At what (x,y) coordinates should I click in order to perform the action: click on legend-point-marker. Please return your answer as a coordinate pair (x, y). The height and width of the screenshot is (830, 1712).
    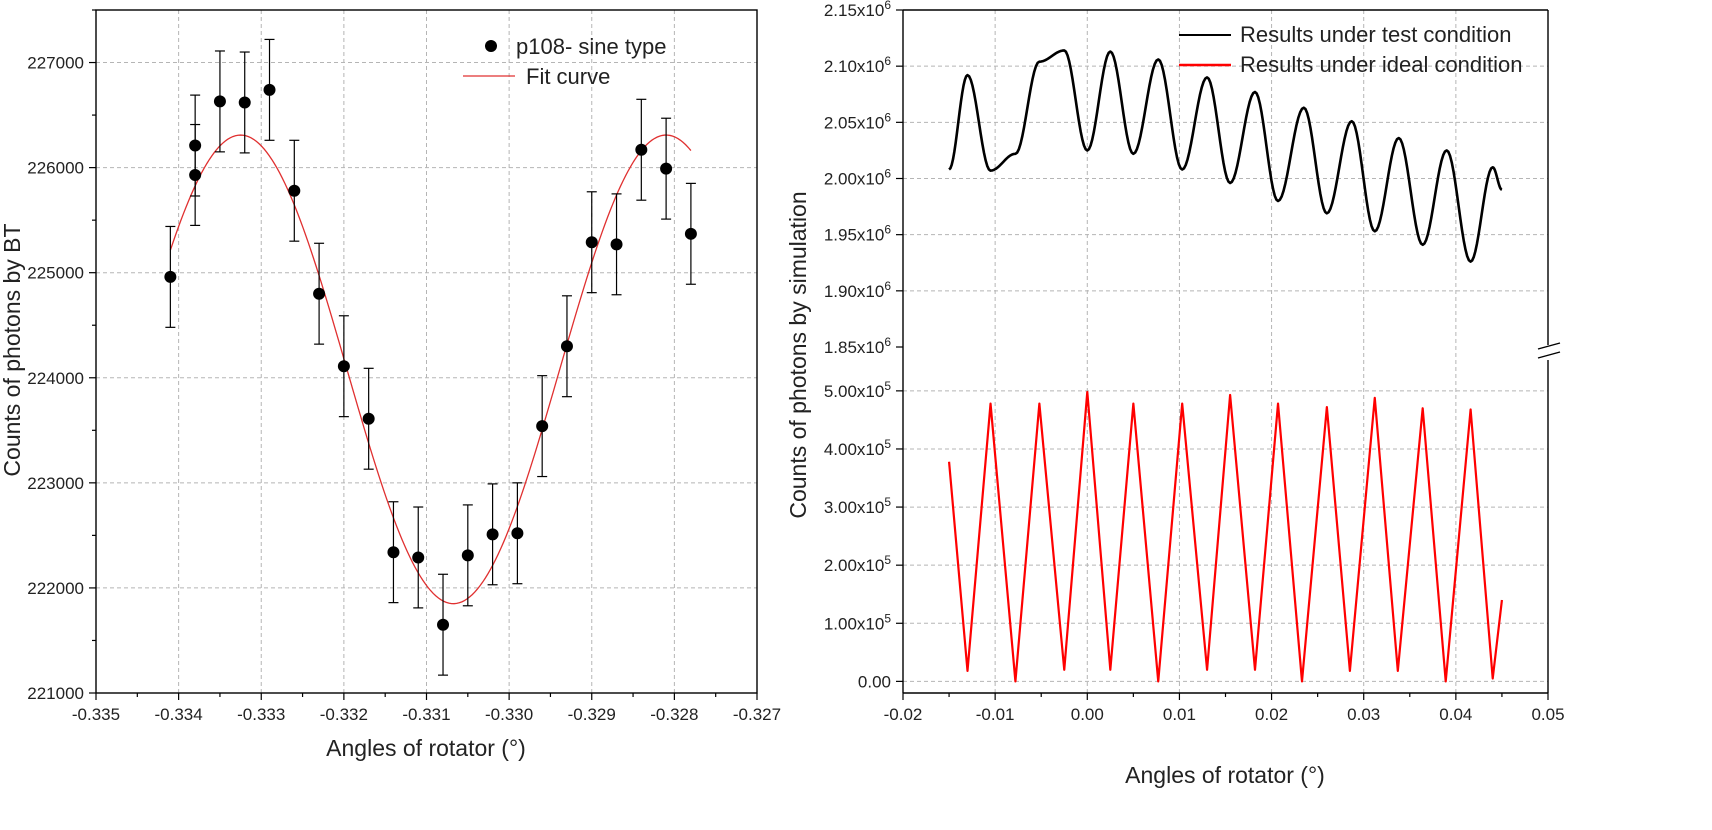
    Looking at the image, I should click on (491, 46).